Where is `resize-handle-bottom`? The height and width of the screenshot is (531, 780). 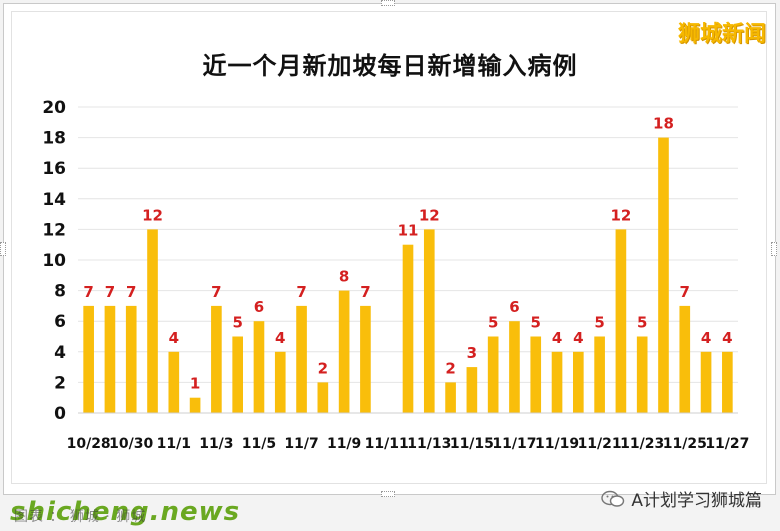
resize-handle-bottom is located at coordinates (388, 494).